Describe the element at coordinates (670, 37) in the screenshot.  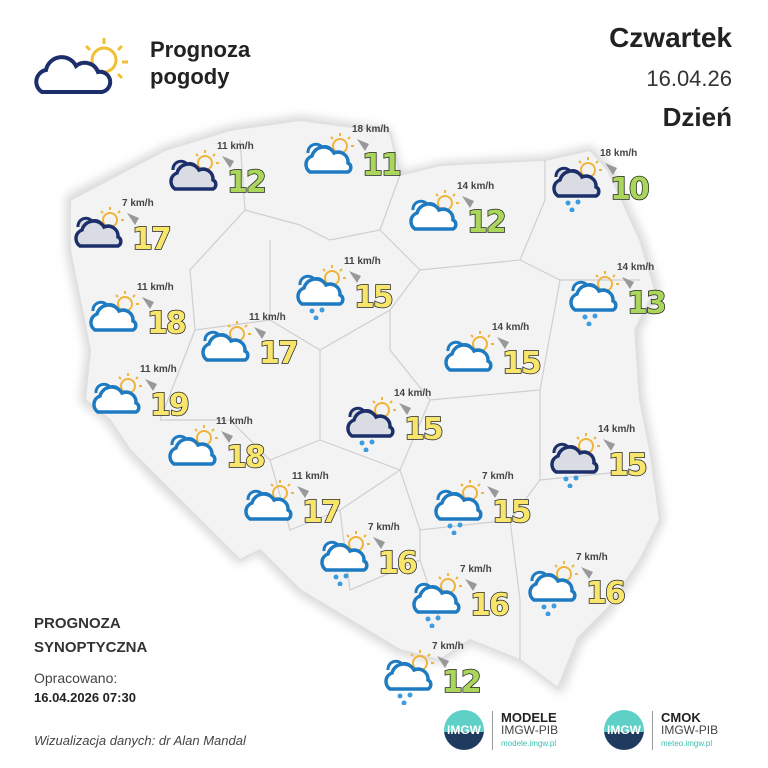
I see `day-label: Czwartek` at that location.